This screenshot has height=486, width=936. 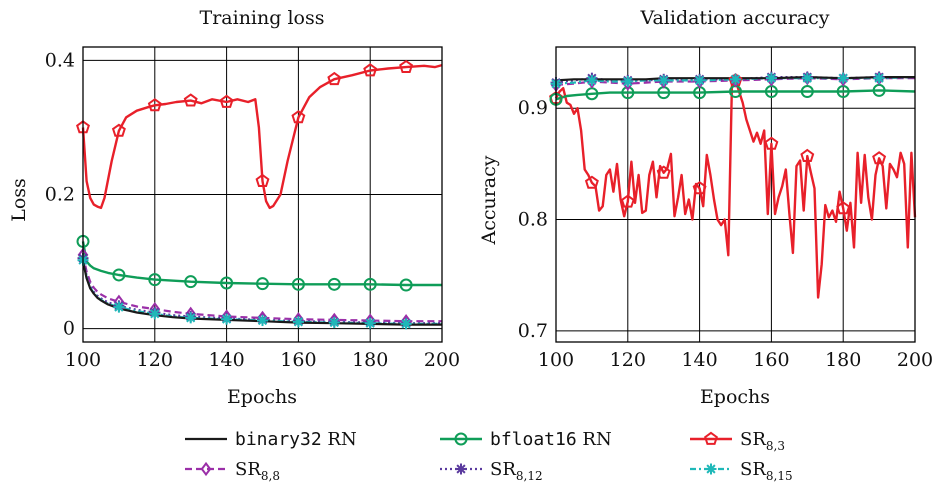 I want to click on legend-symbol-sr83, so click(x=711, y=438).